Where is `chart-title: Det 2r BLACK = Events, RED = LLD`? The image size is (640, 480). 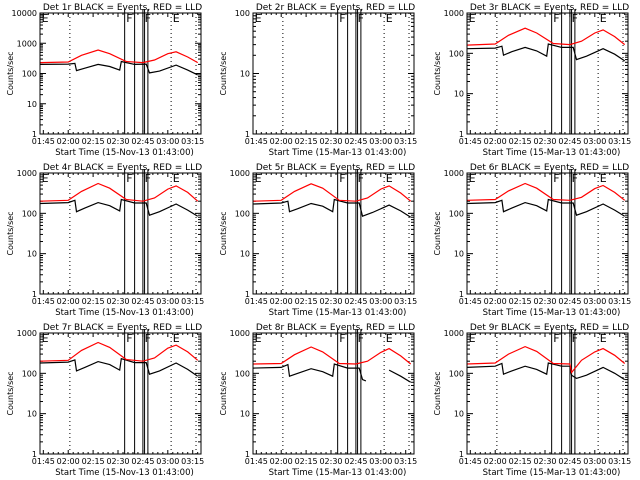
chart-title: Det 2r BLACK = Events, RED = LLD is located at coordinates (335, 8).